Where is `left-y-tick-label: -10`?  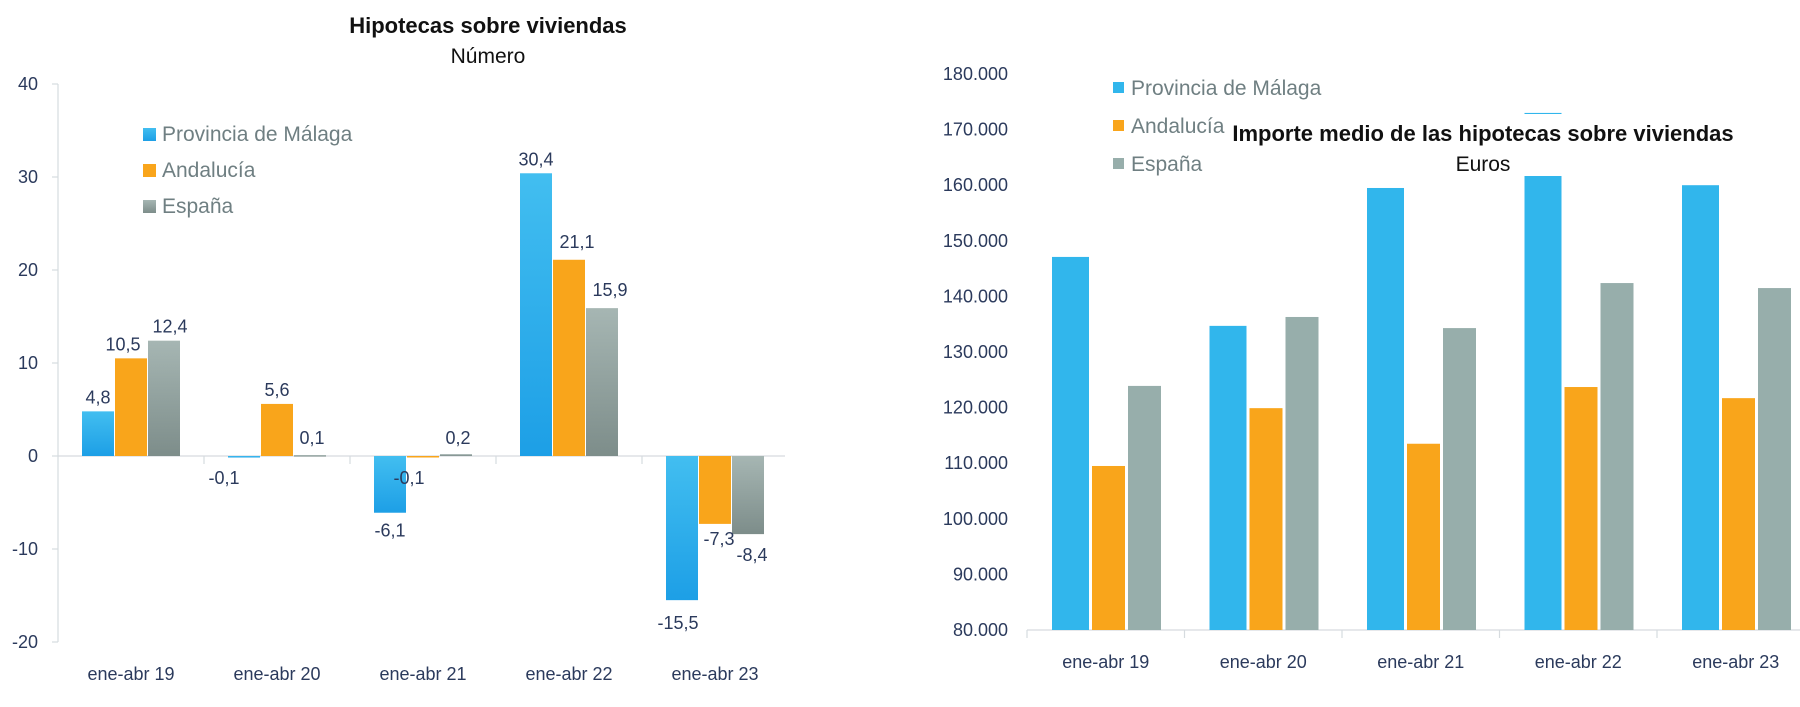
left-y-tick-label: -10 is located at coordinates (25, 549).